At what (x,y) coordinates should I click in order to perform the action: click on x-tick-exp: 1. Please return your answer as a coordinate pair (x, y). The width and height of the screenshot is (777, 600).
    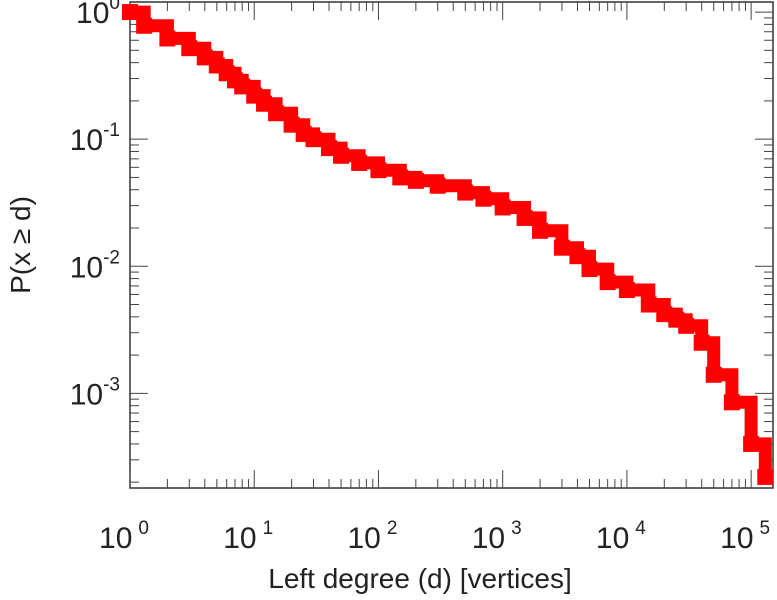
    Looking at the image, I should click on (268, 528).